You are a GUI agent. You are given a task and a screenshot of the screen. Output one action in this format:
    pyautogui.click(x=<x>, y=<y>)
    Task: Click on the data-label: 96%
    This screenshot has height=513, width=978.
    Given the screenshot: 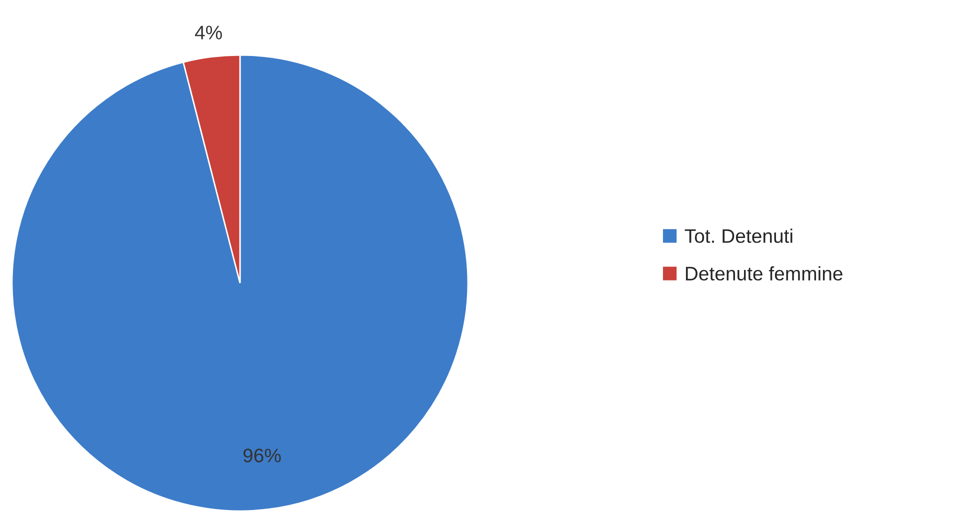 What is the action you would take?
    pyautogui.click(x=262, y=455)
    